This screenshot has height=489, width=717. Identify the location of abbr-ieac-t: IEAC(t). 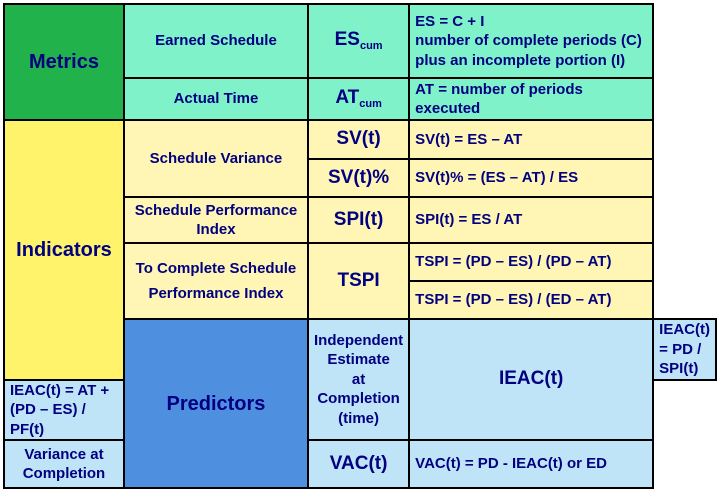
(531, 379).